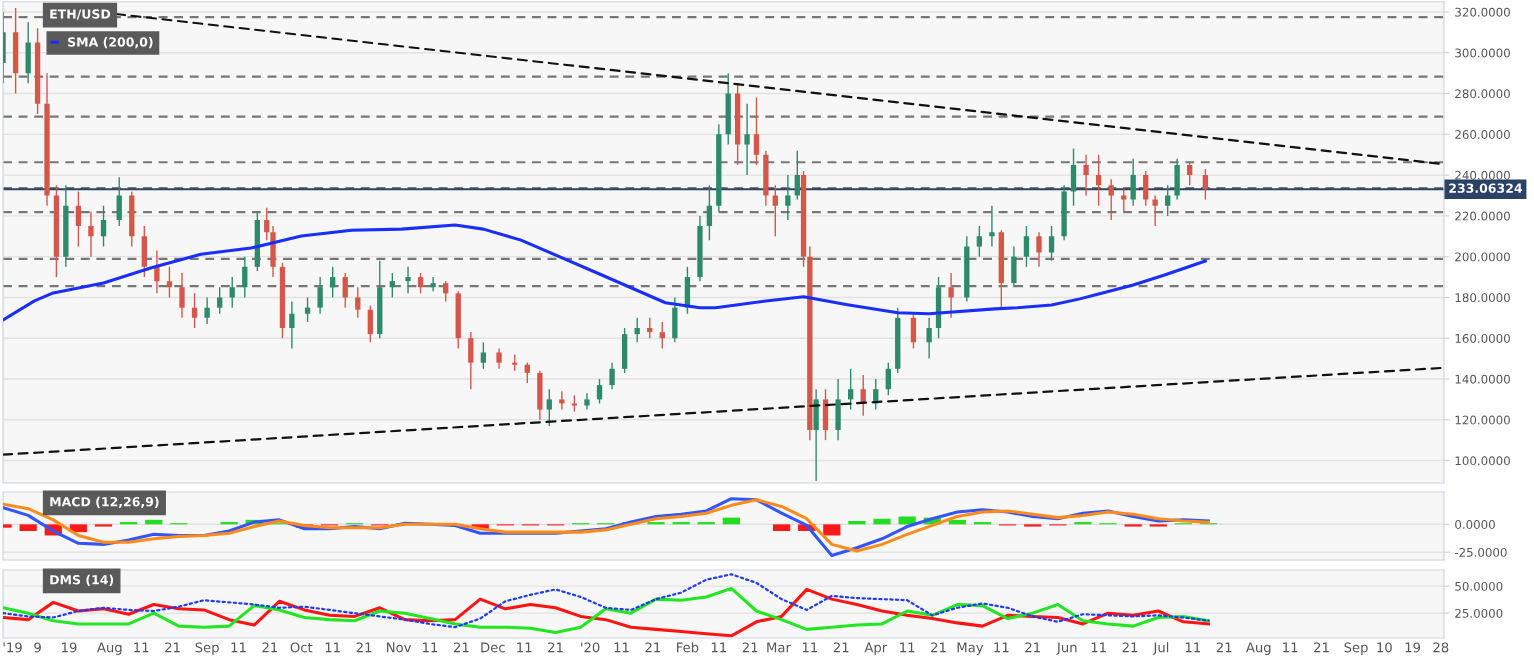 The height and width of the screenshot is (661, 1534). I want to click on ref-line-label: 233.06324, so click(1486, 188).